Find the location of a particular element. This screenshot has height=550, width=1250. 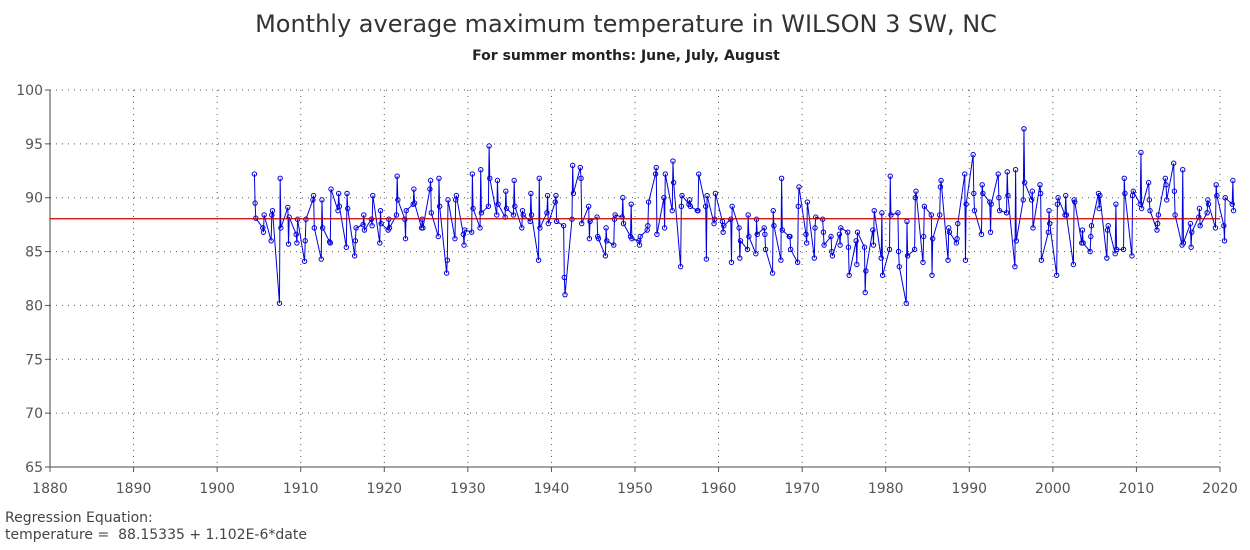

x-tick-label: 1900 is located at coordinates (217, 489).